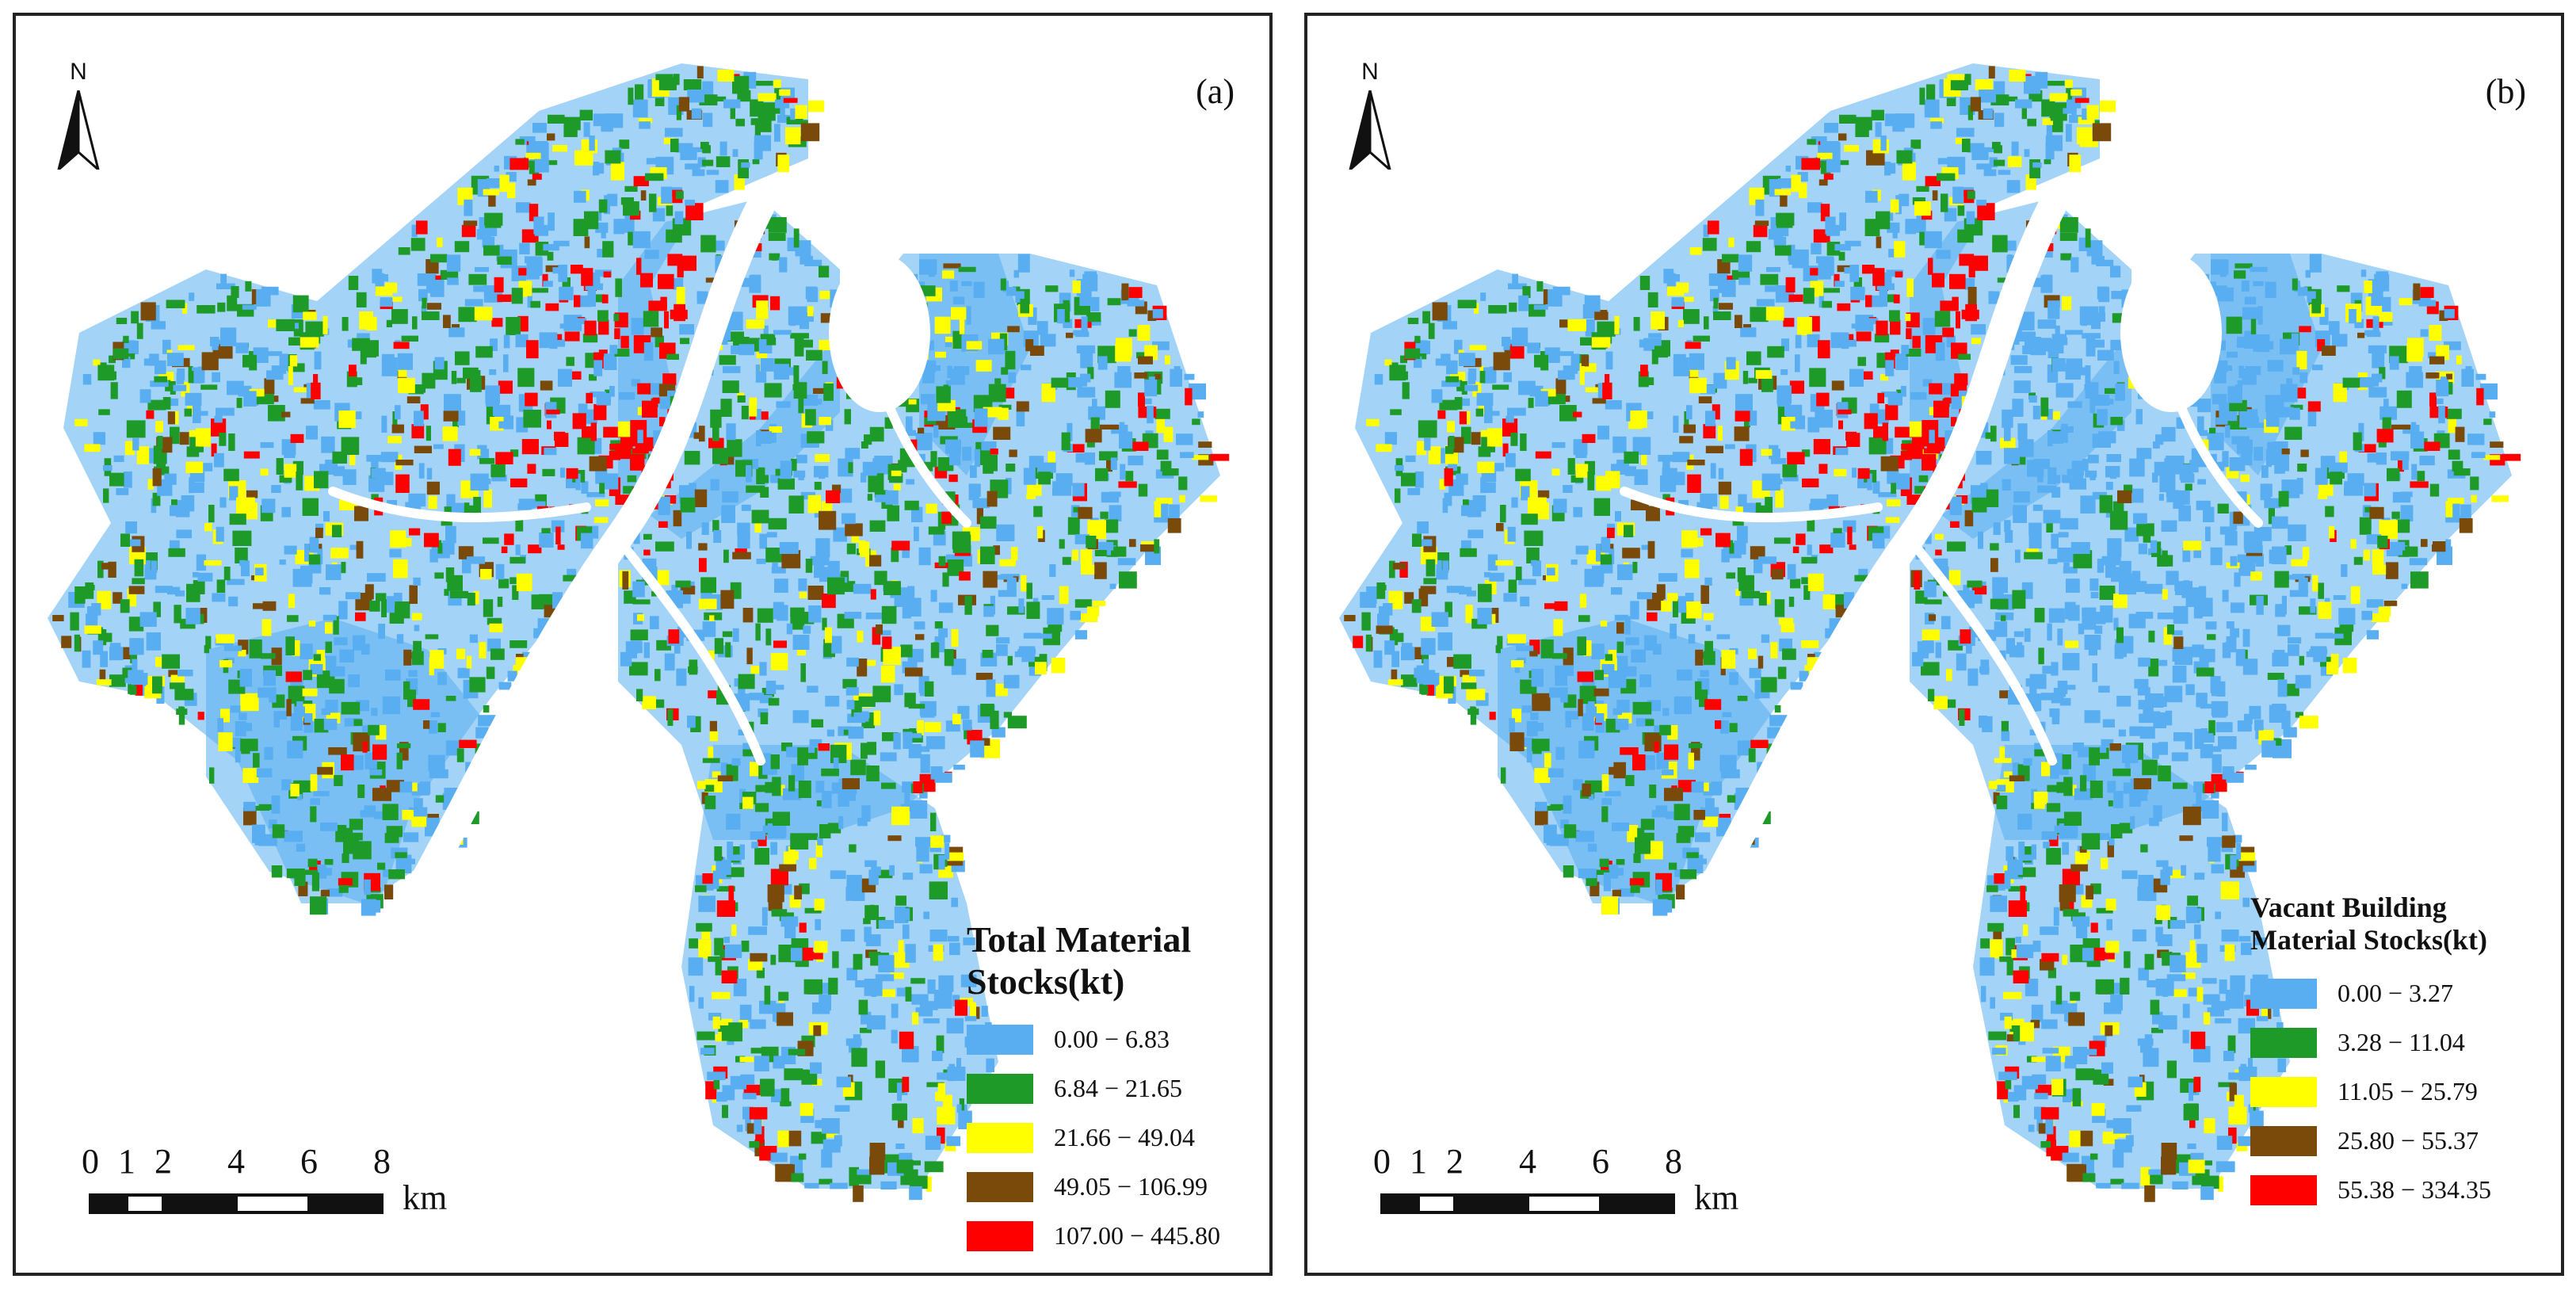 This screenshot has width=2576, height=1302. What do you see at coordinates (1000, 1039) in the screenshot?
I see `legend-swatch` at bounding box center [1000, 1039].